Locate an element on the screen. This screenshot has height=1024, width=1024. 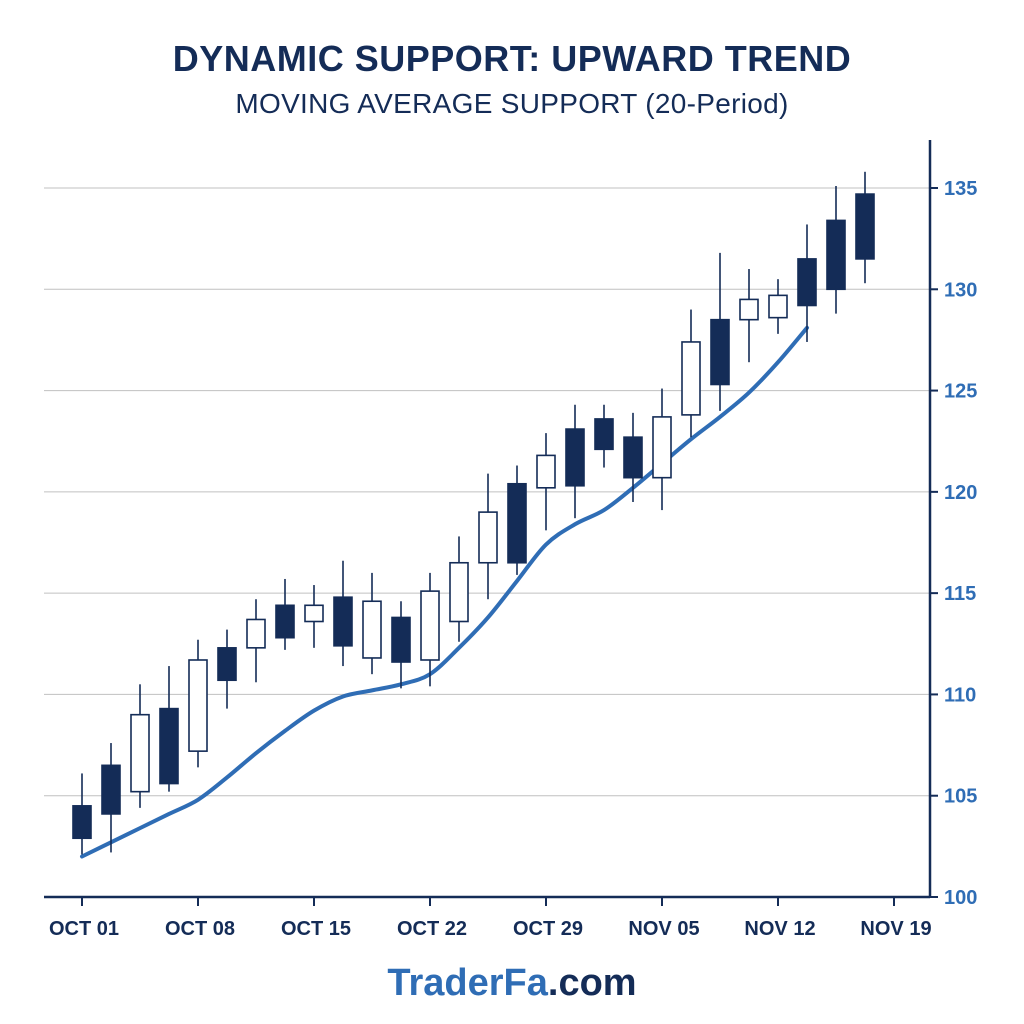
y-tick-label-115: 115 is located at coordinates (960, 594).